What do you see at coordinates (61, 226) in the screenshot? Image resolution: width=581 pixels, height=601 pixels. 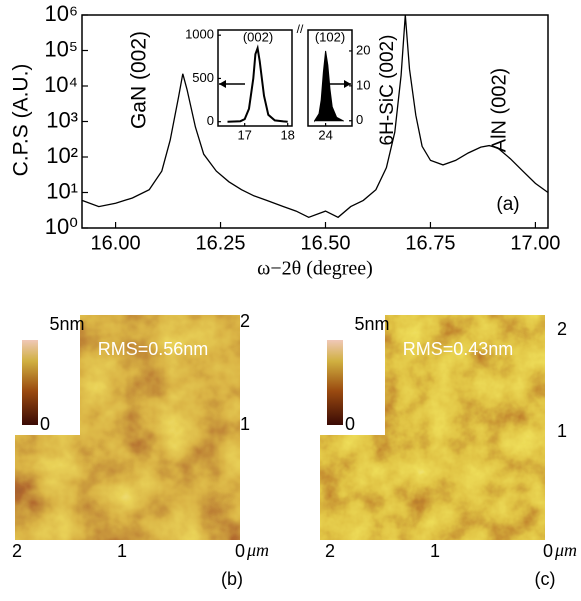 I see `y-tick-label: 10⁰` at bounding box center [61, 226].